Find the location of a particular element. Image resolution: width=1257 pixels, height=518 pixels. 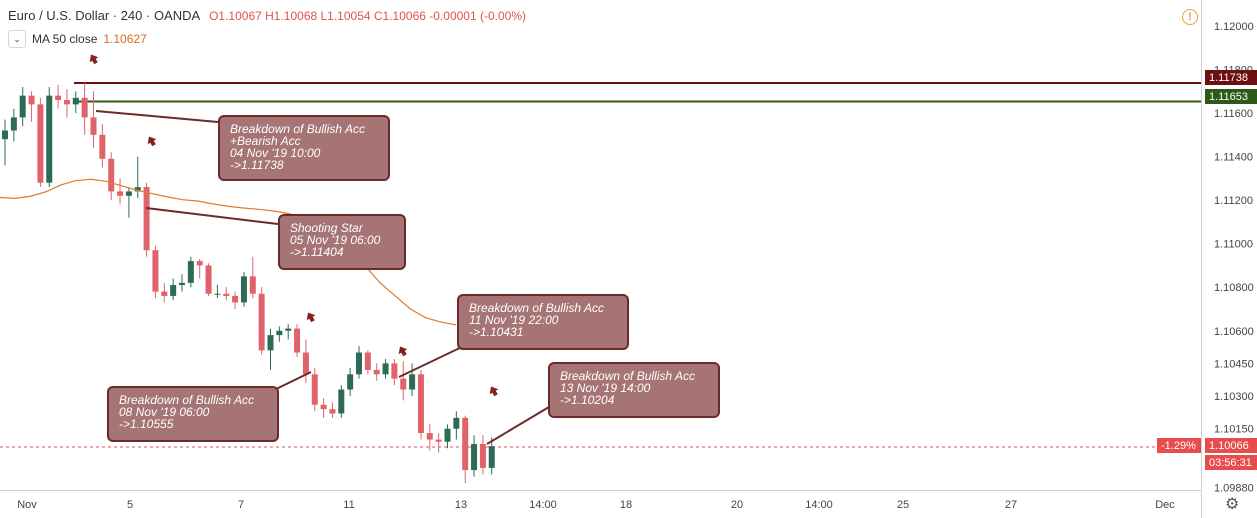

y-tick-label: 1.12000 is located at coordinates (1234, 27).